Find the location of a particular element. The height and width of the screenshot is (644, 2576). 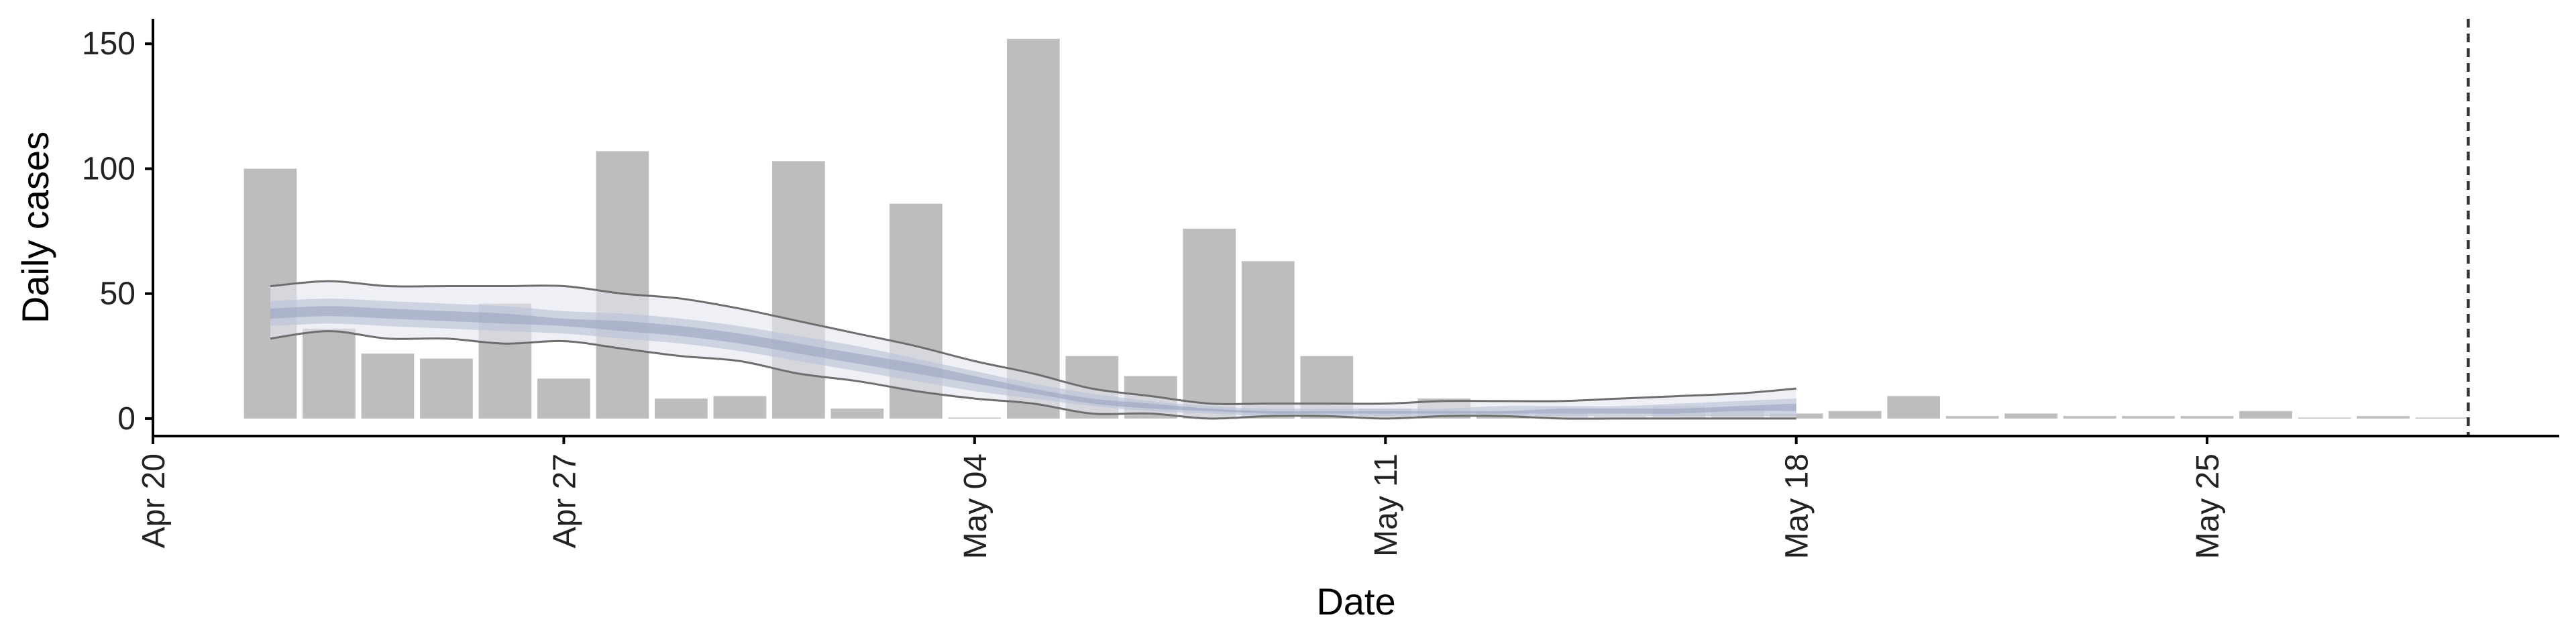

x-tick-label: Apr 20 is located at coordinates (154, 500).